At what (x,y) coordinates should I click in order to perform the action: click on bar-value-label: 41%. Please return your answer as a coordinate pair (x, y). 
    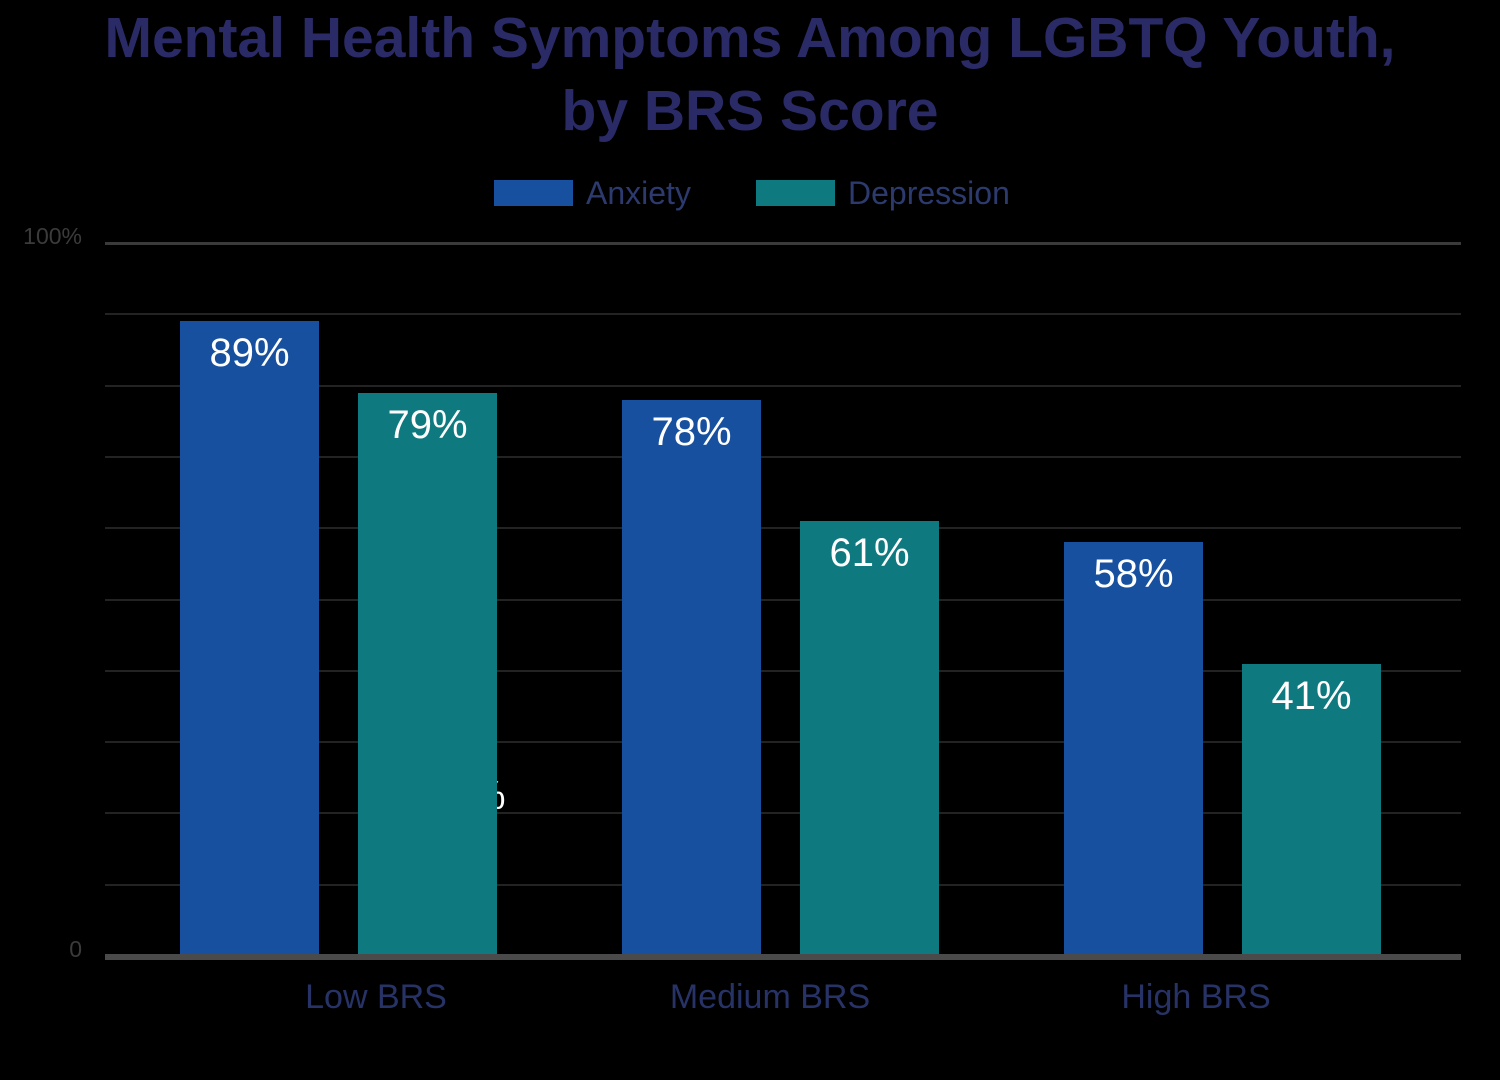
    Looking at the image, I should click on (1311, 696).